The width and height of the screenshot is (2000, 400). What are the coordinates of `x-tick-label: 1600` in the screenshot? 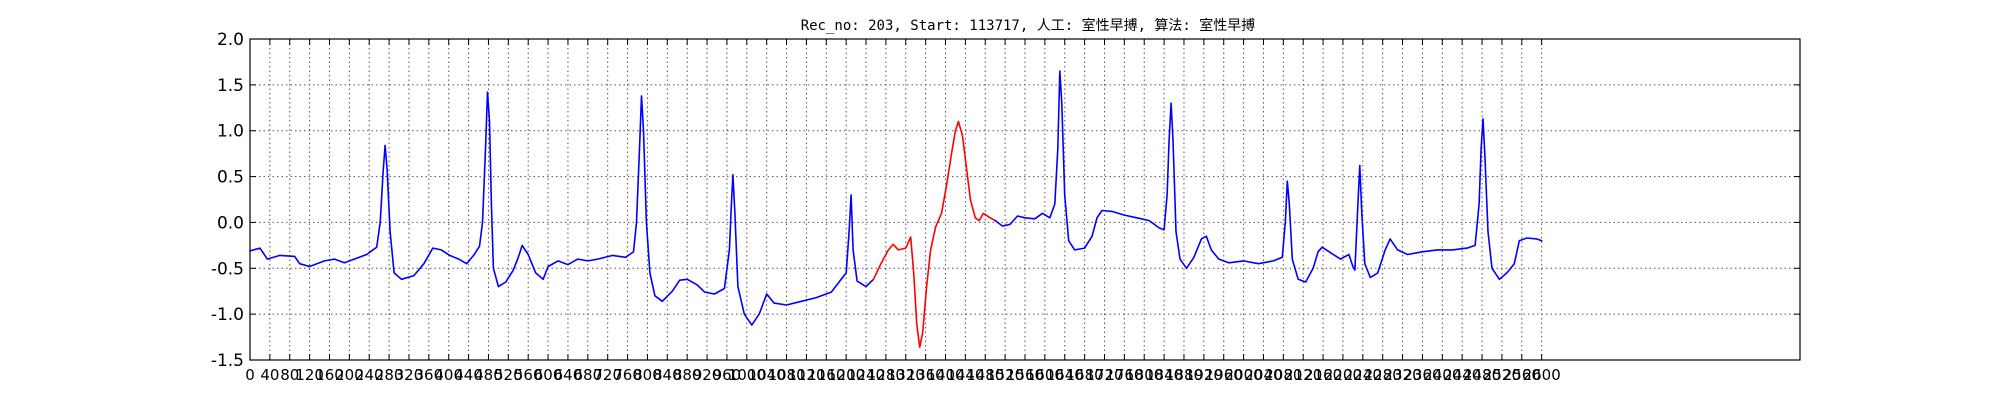 It's located at (1045, 375).